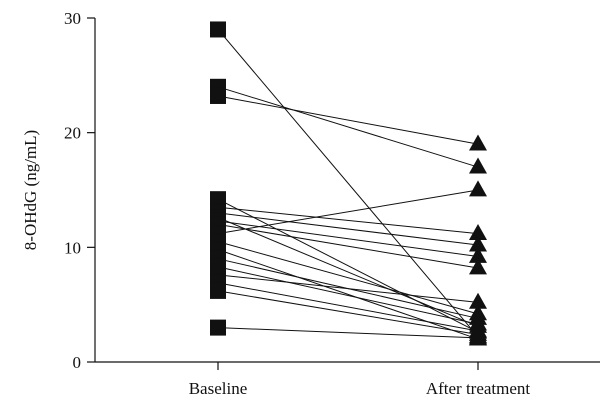 The width and height of the screenshot is (610, 400). What do you see at coordinates (72, 247) in the screenshot?
I see `y-tick-label: 10` at bounding box center [72, 247].